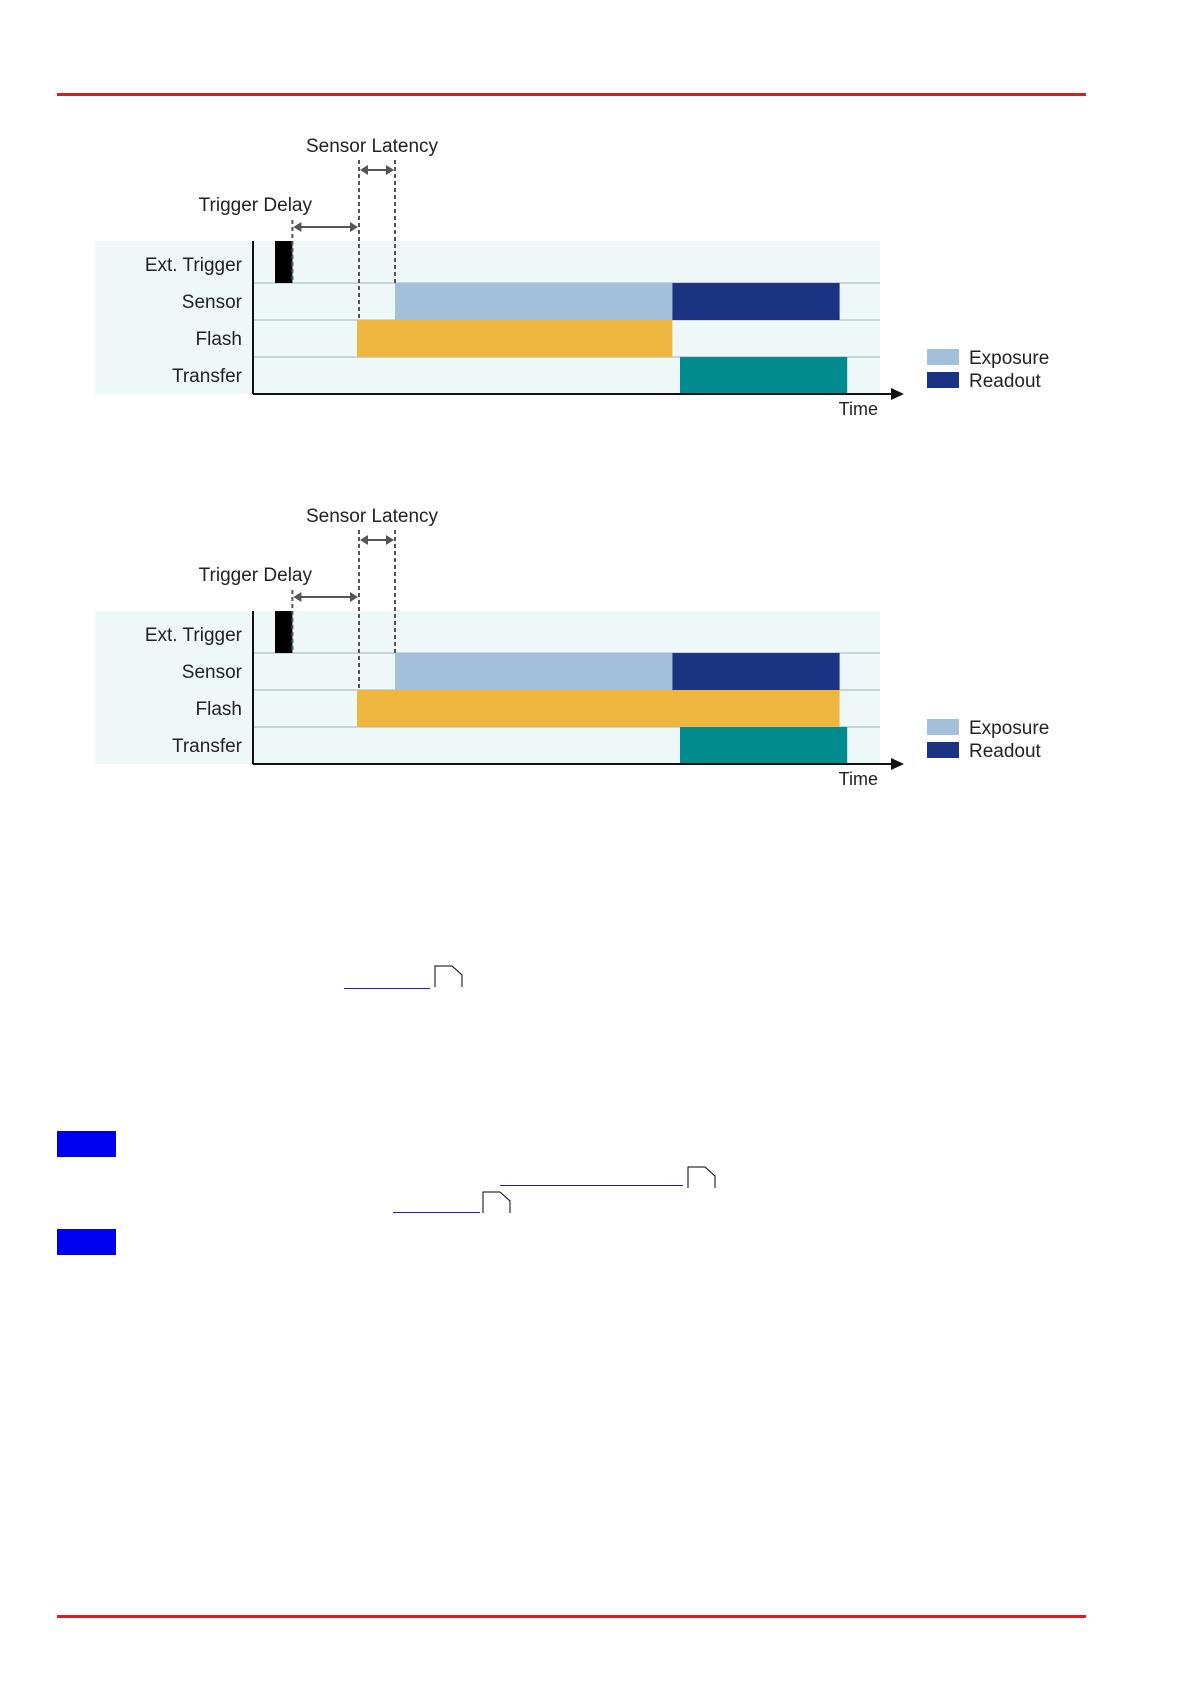 The height and width of the screenshot is (1684, 1190). Describe the element at coordinates (571, 94) in the screenshot. I see `header-rule` at that location.